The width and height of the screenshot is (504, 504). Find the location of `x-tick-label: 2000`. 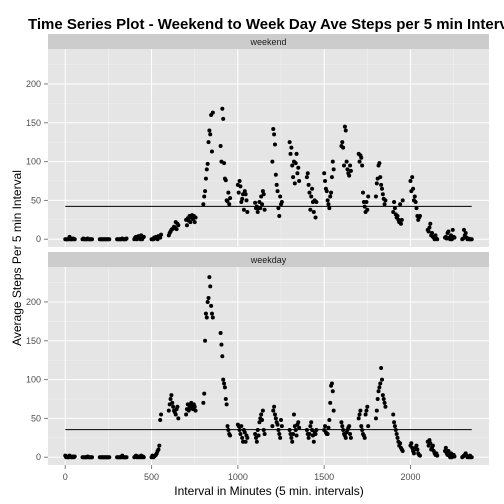

x-tick-label: 2000 is located at coordinates (410, 477).